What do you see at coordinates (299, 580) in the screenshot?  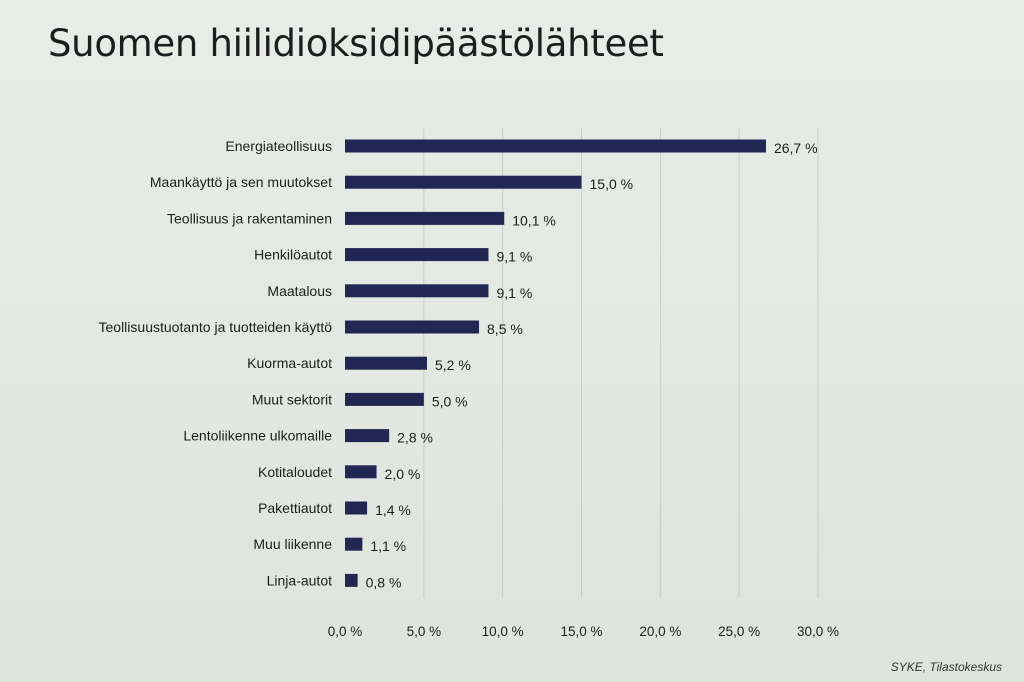 I see `category-label: Linja-autot` at bounding box center [299, 580].